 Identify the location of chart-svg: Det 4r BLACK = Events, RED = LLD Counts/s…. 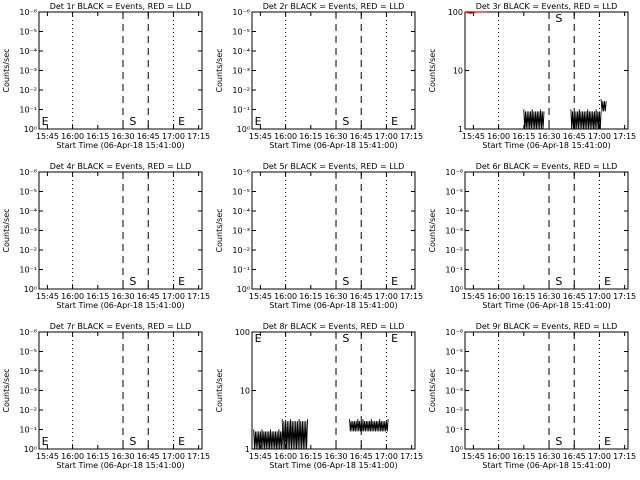
(106, 236).